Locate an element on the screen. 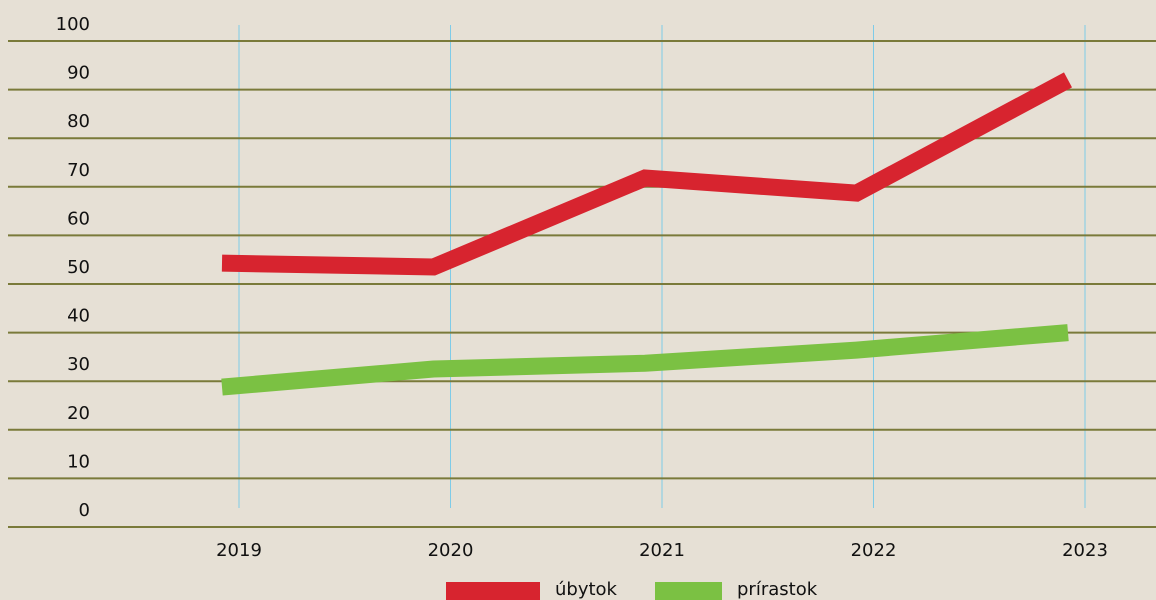 This screenshot has height=600, width=1156. legend-label: prírastok is located at coordinates (777, 589).